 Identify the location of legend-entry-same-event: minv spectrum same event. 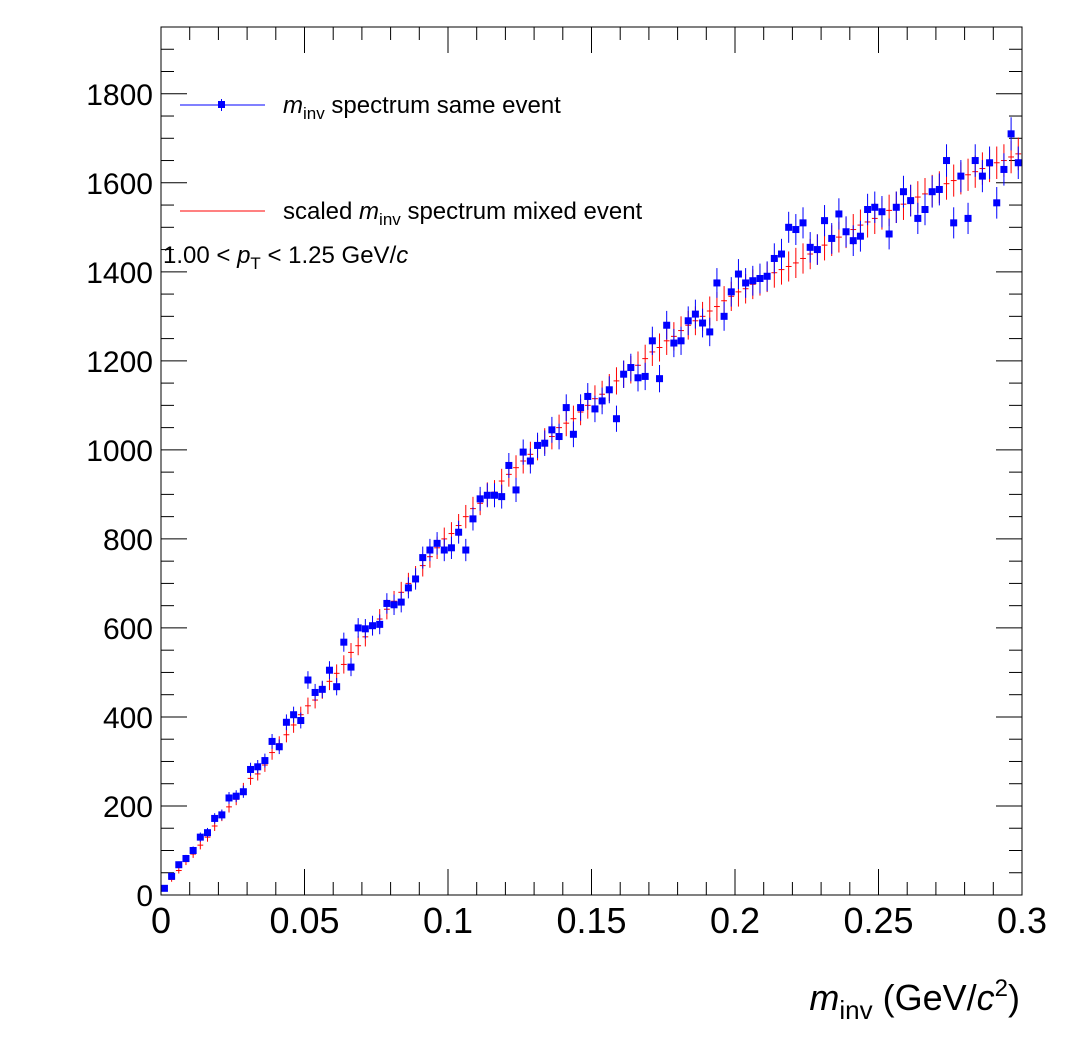
(370, 107).